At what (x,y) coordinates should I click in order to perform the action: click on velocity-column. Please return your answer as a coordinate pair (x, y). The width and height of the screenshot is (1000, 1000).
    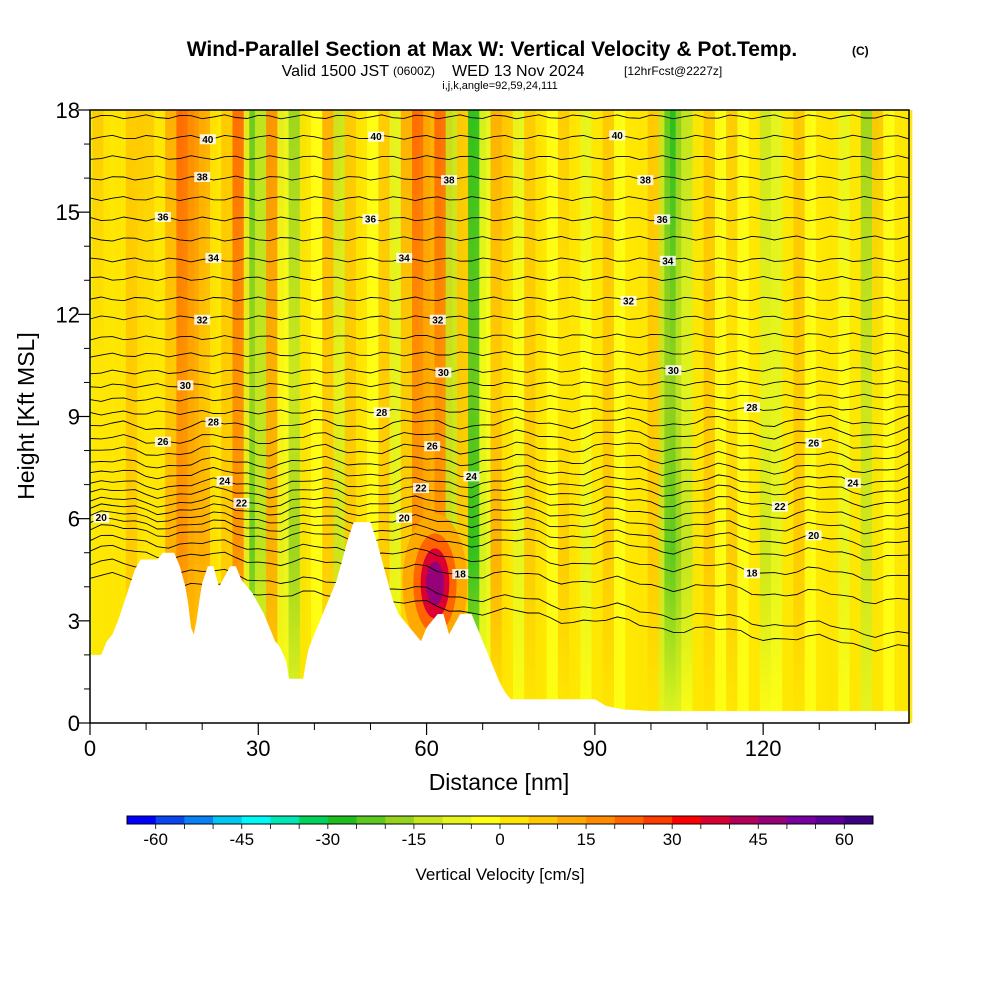
    Looking at the image, I should click on (903, 416).